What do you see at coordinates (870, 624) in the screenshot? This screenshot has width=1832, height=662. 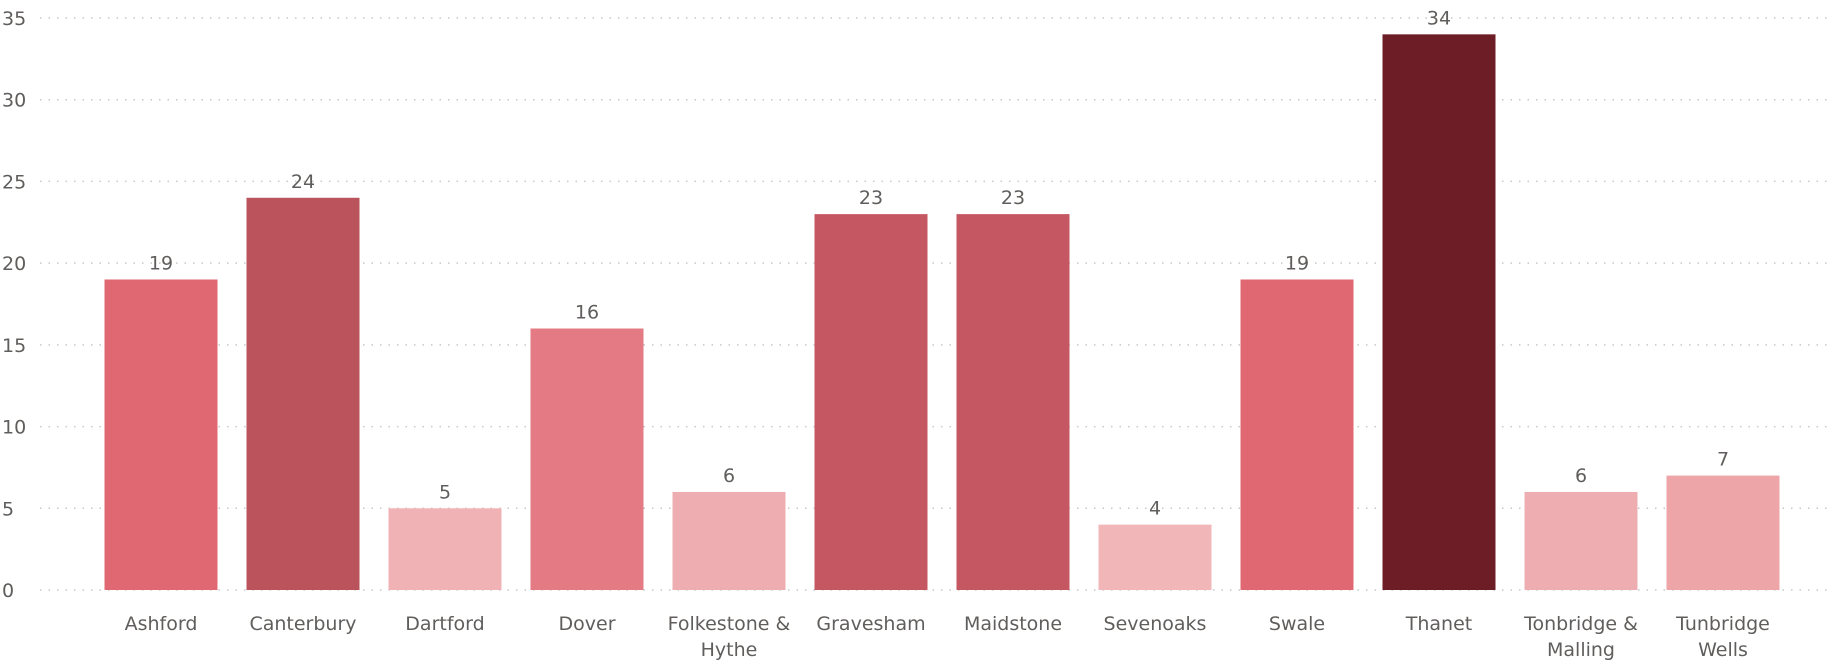 I see `x-tick-label: Gravesham` at bounding box center [870, 624].